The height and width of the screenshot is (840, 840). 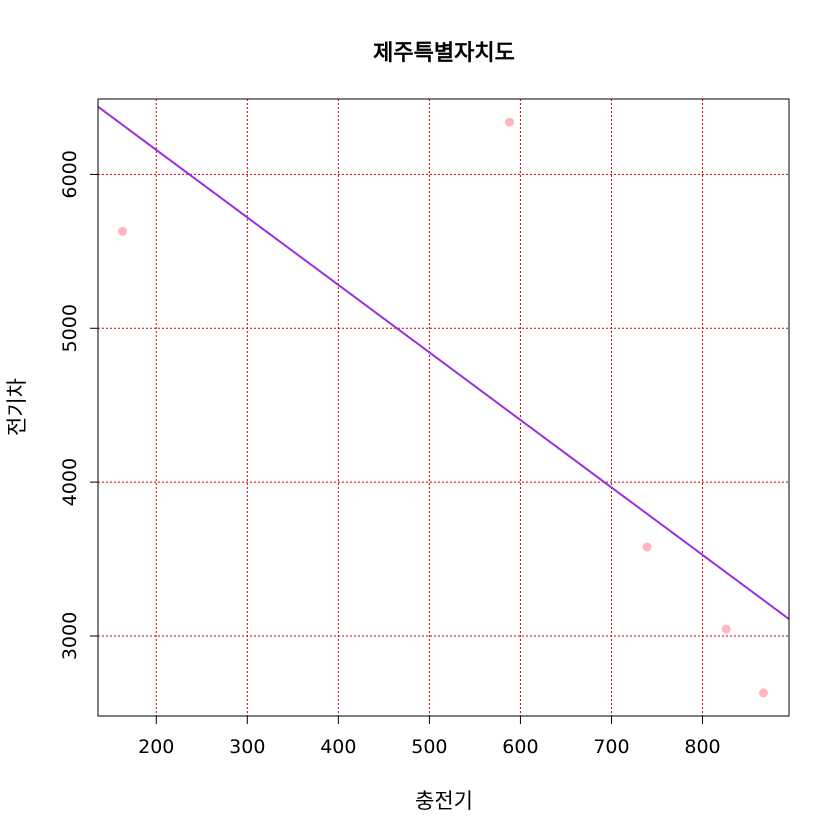 I want to click on y-axis-label: 전기차, so click(x=17, y=407).